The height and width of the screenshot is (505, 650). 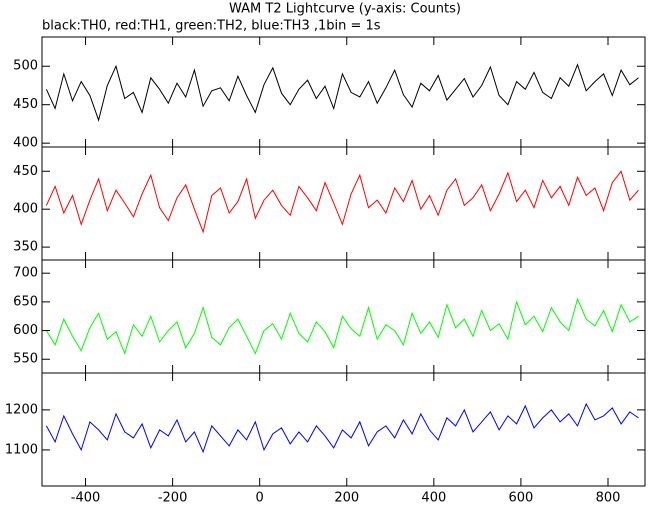 What do you see at coordinates (608, 498) in the screenshot?
I see `x-tick-label: 800` at bounding box center [608, 498].